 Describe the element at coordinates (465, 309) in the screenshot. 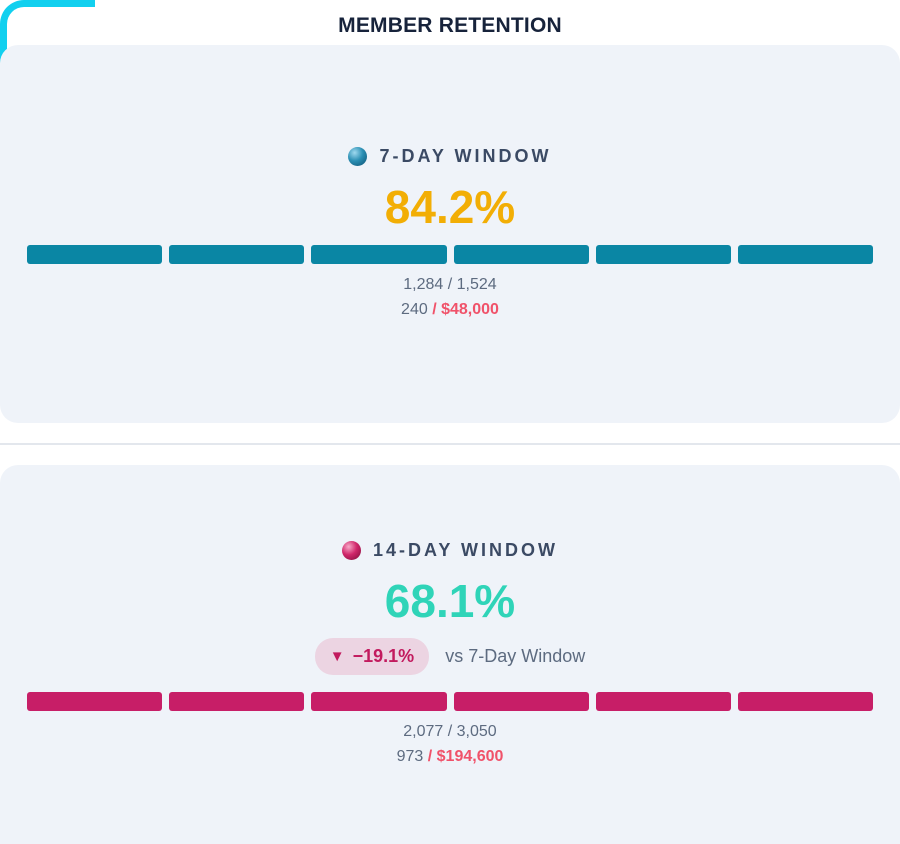

I see `seven-day-money: / $48,000` at that location.